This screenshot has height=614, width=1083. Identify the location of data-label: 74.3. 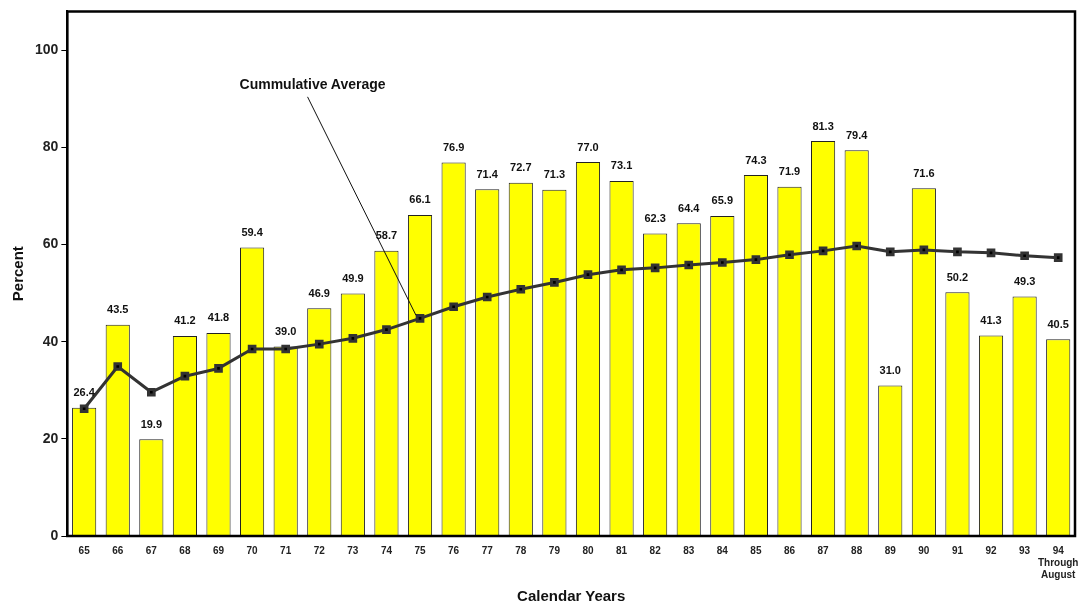
(756, 159).